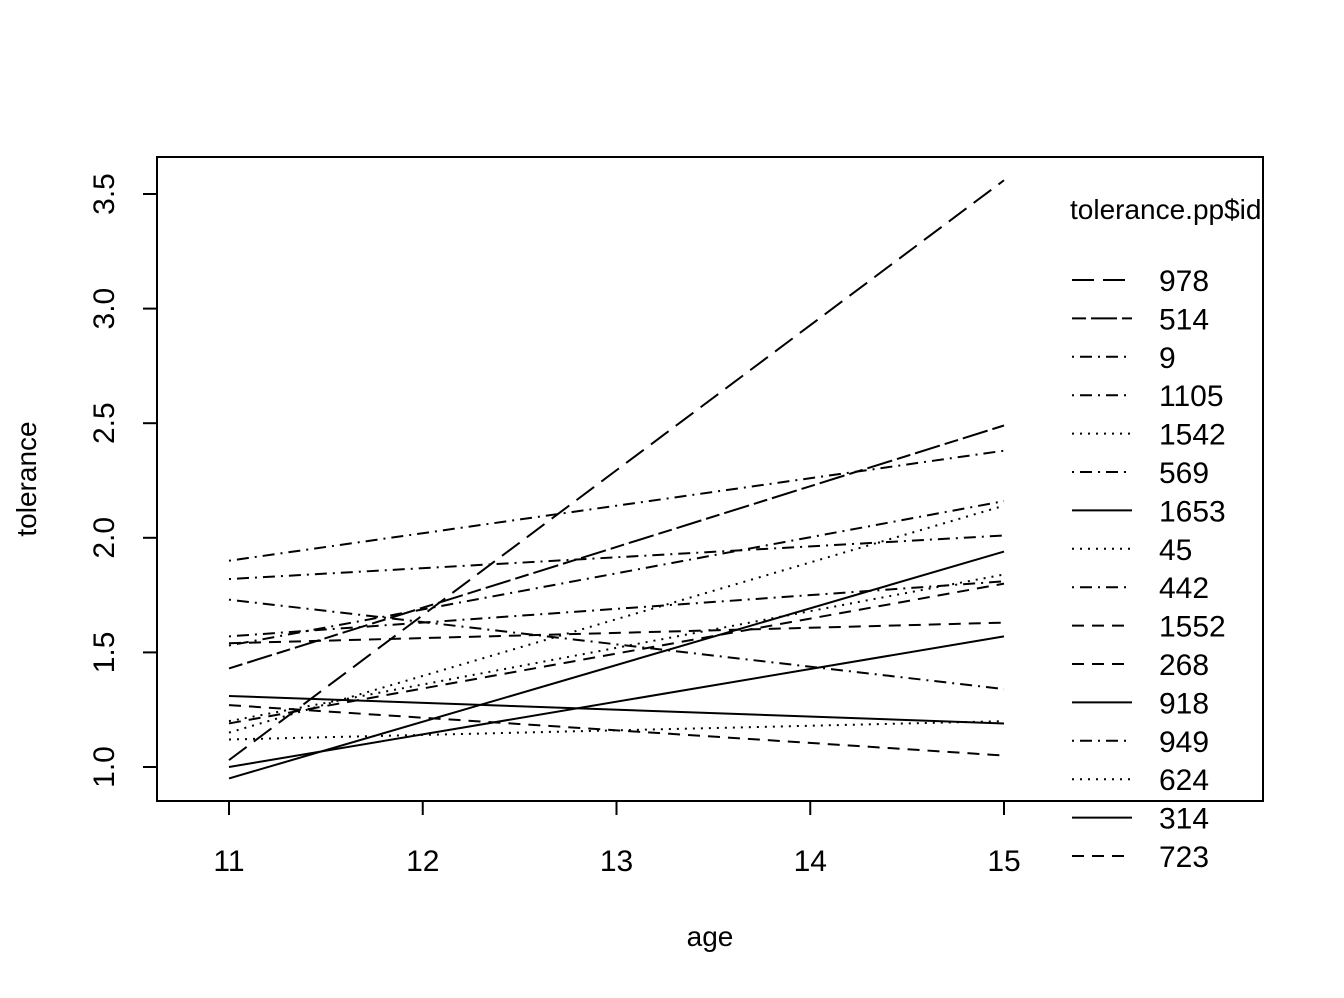 This screenshot has height=998, width=1344. I want to click on legend-label: 1542, so click(1192, 435).